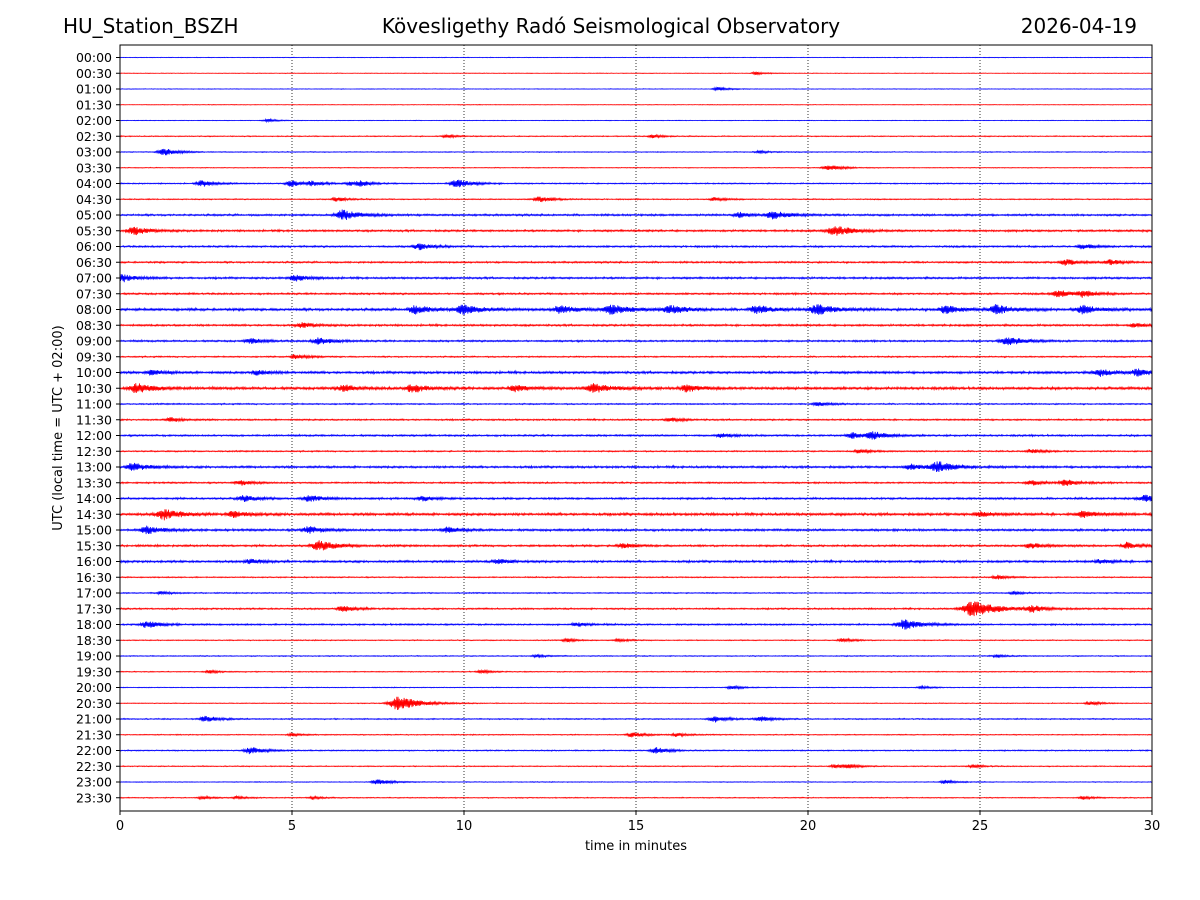 Image resolution: width=1200 pixels, height=900 pixels. I want to click on station-name: HU_Station_BSZH, so click(151, 26).